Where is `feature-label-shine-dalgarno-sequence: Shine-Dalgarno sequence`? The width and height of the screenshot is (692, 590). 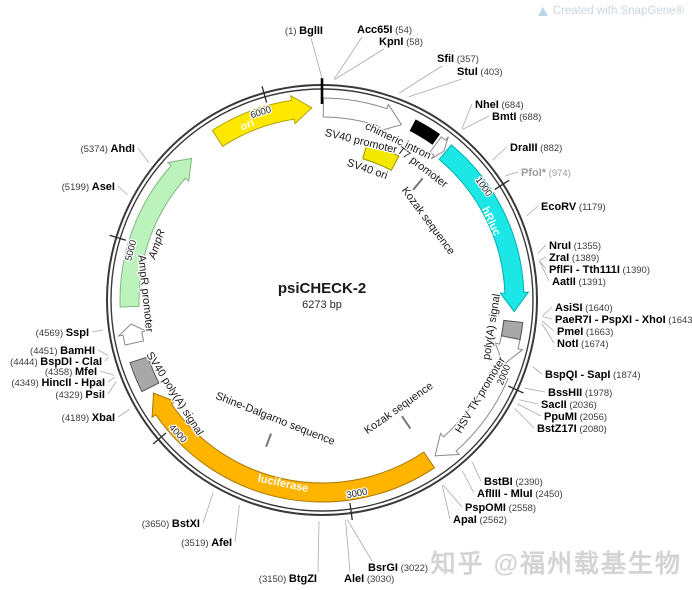
feature-label-shine-dalgarno-sequence: Shine-Dalgarno sequence is located at coordinates (275, 419).